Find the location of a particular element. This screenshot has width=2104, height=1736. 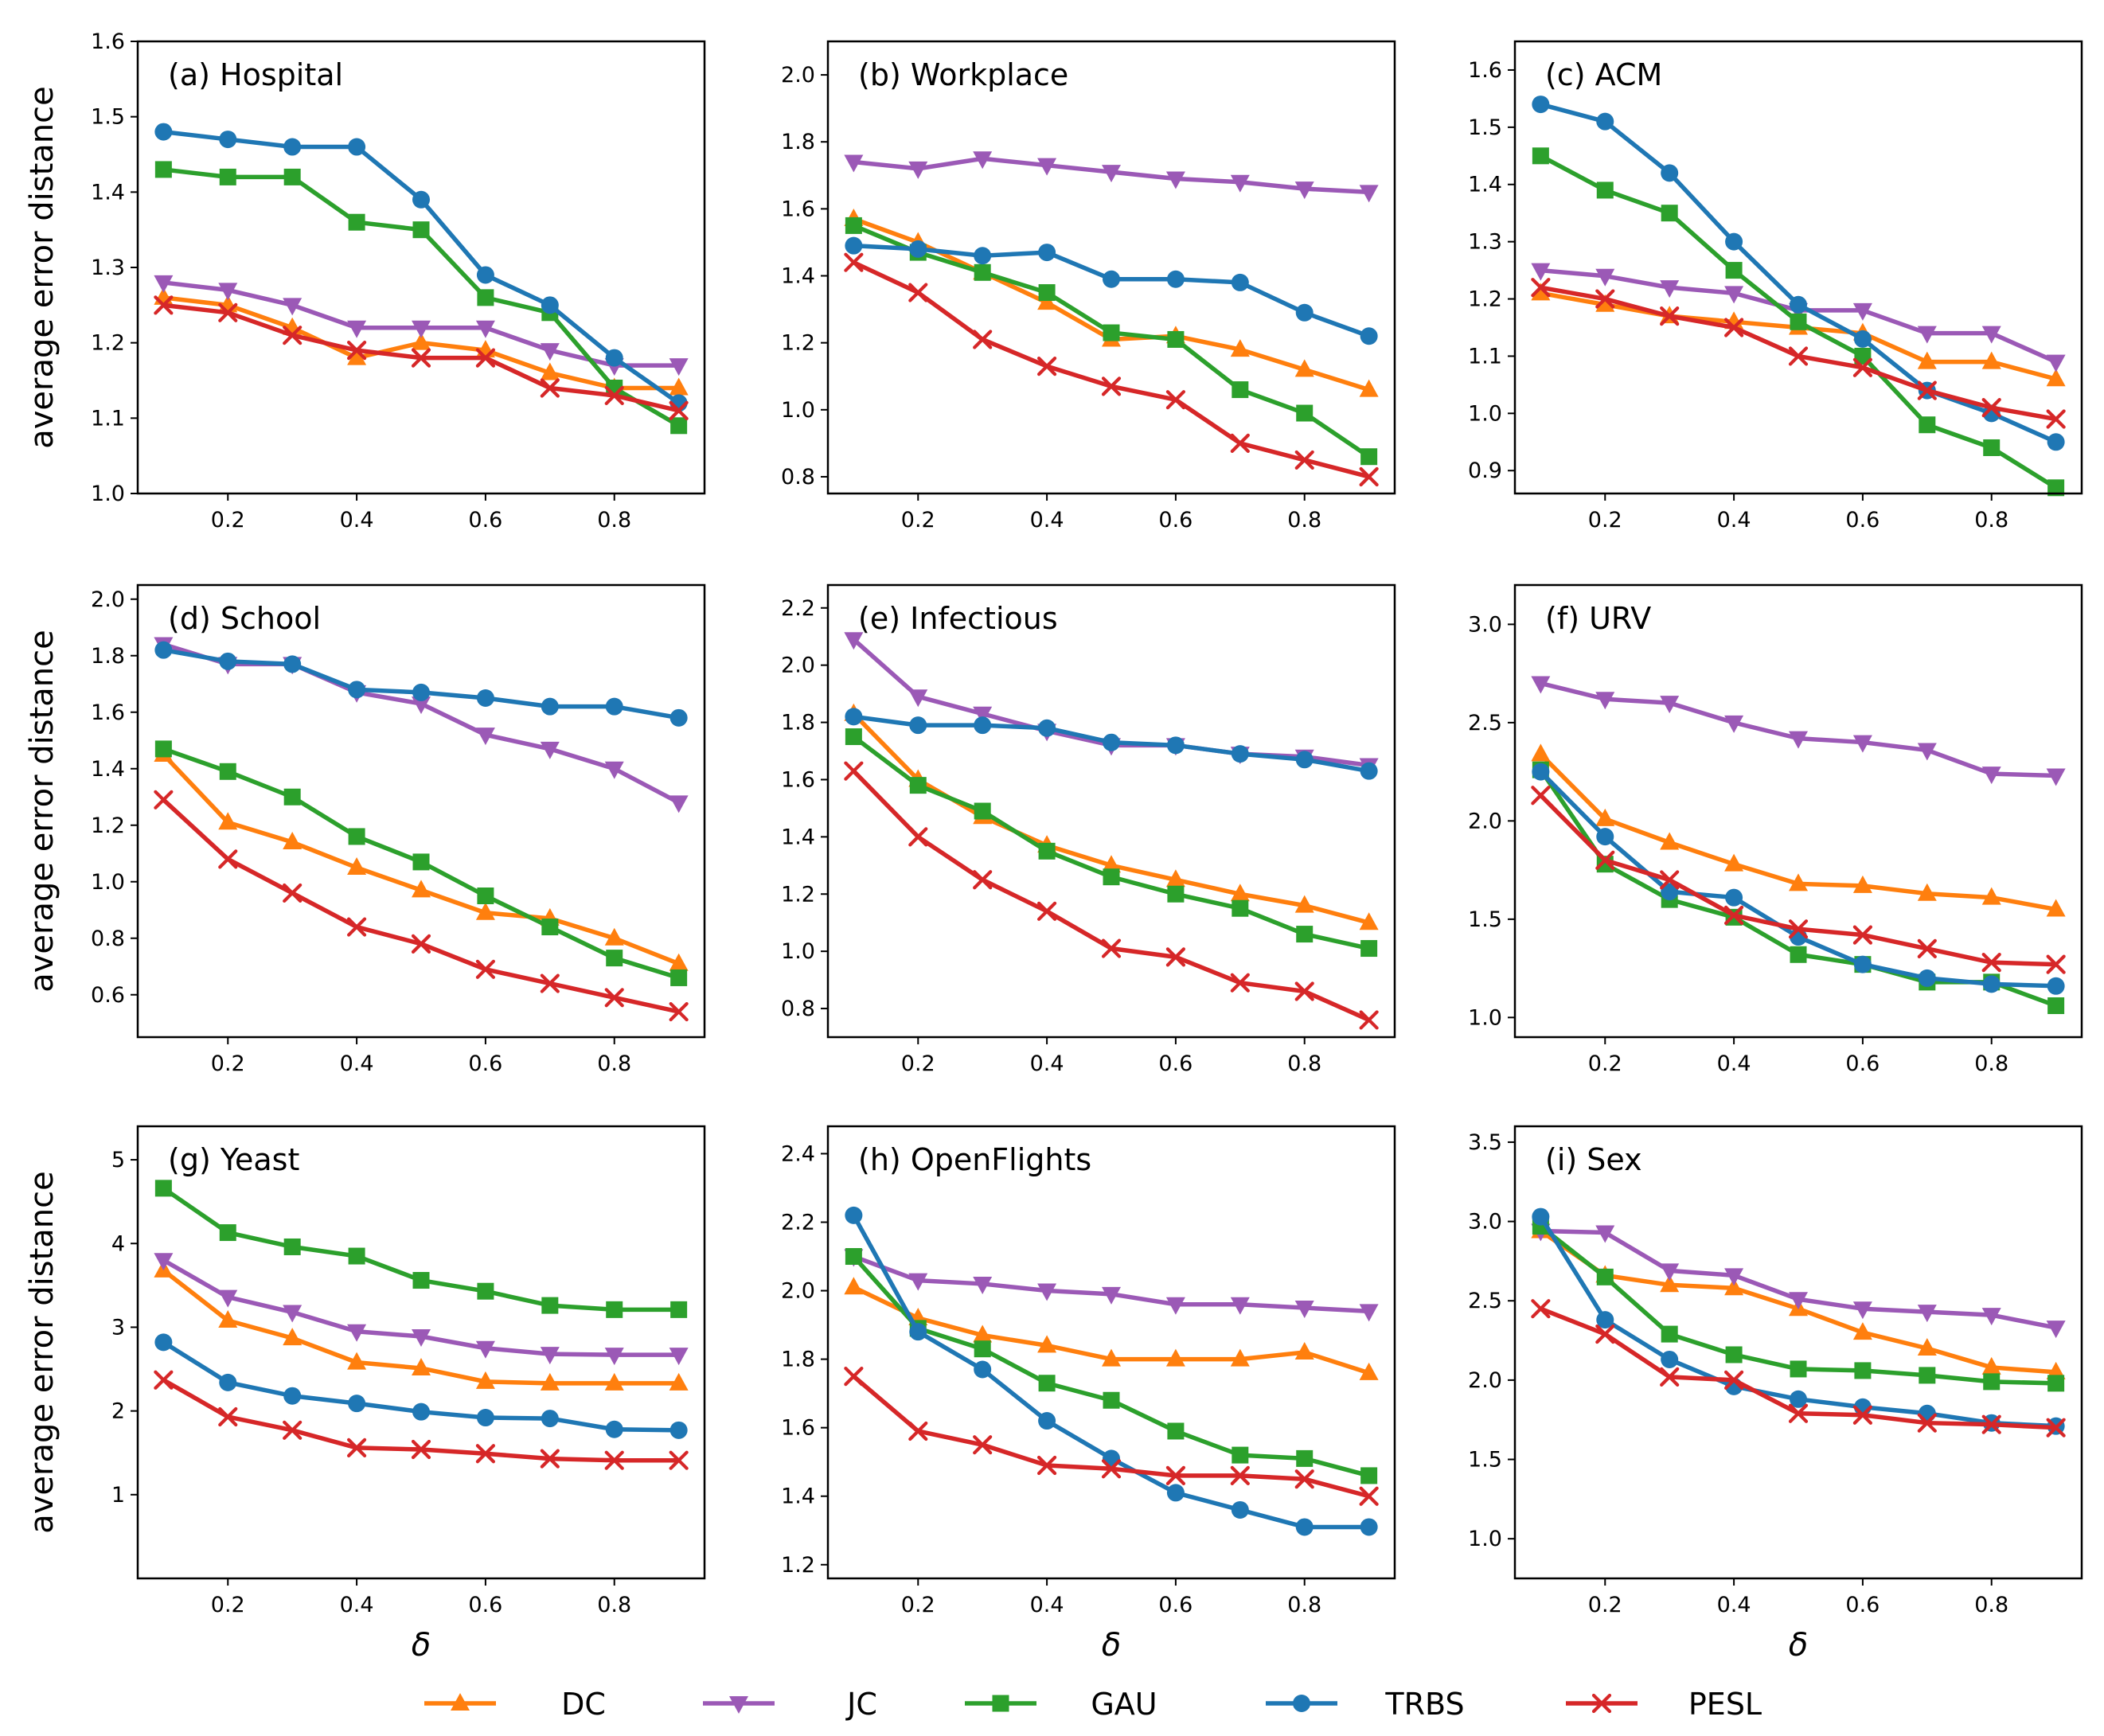

panel-title: (d) School is located at coordinates (245, 618).